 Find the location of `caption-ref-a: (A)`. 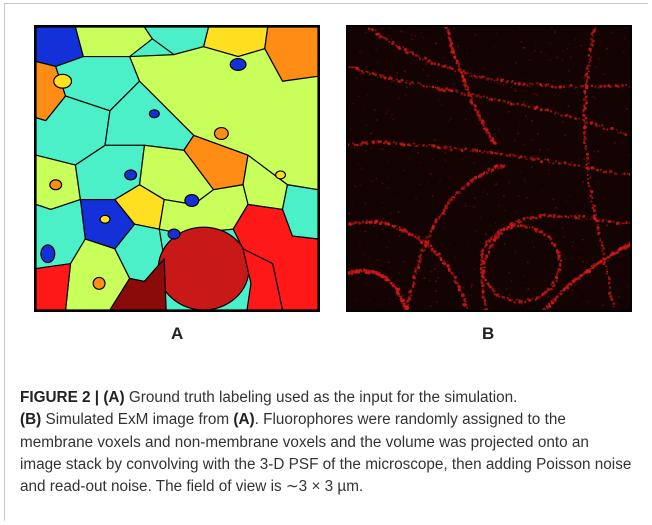

caption-ref-a: (A) is located at coordinates (114, 397).